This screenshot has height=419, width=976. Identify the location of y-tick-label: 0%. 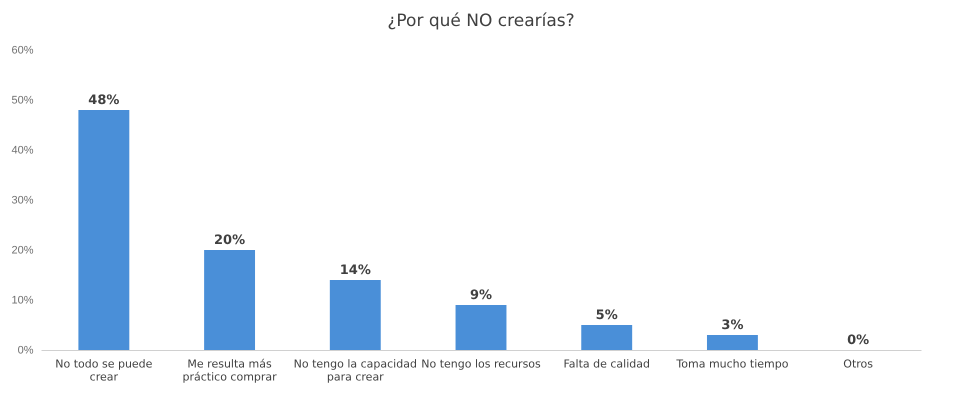
(26, 350).